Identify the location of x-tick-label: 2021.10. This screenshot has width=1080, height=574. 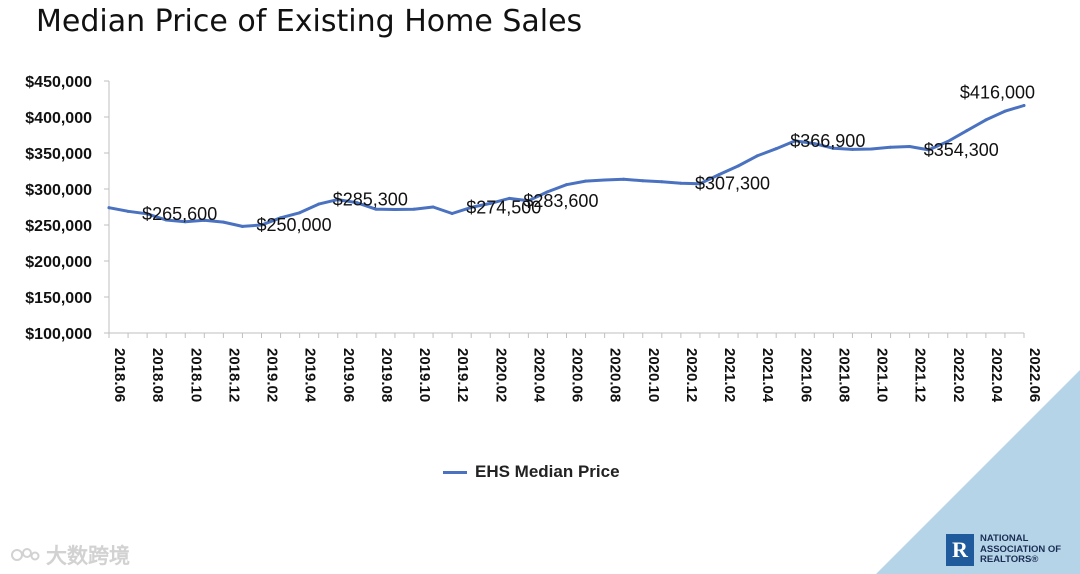
(882, 375).